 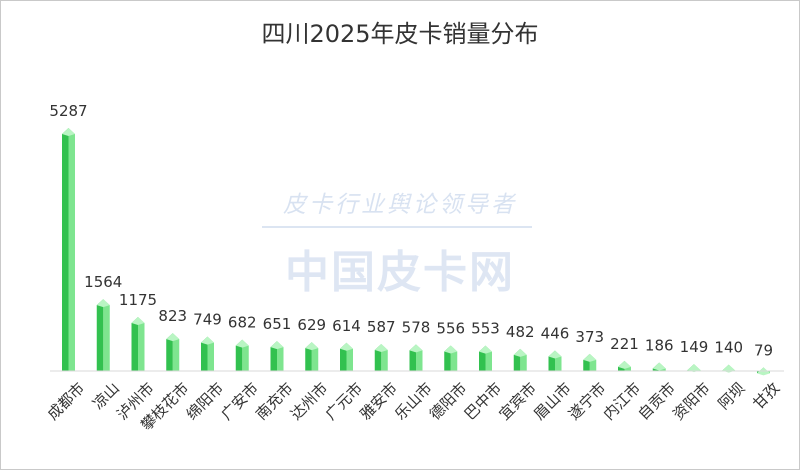 What do you see at coordinates (400, 205) in the screenshot?
I see `watermark-slogan: 皮卡行业舆论领导者` at bounding box center [400, 205].